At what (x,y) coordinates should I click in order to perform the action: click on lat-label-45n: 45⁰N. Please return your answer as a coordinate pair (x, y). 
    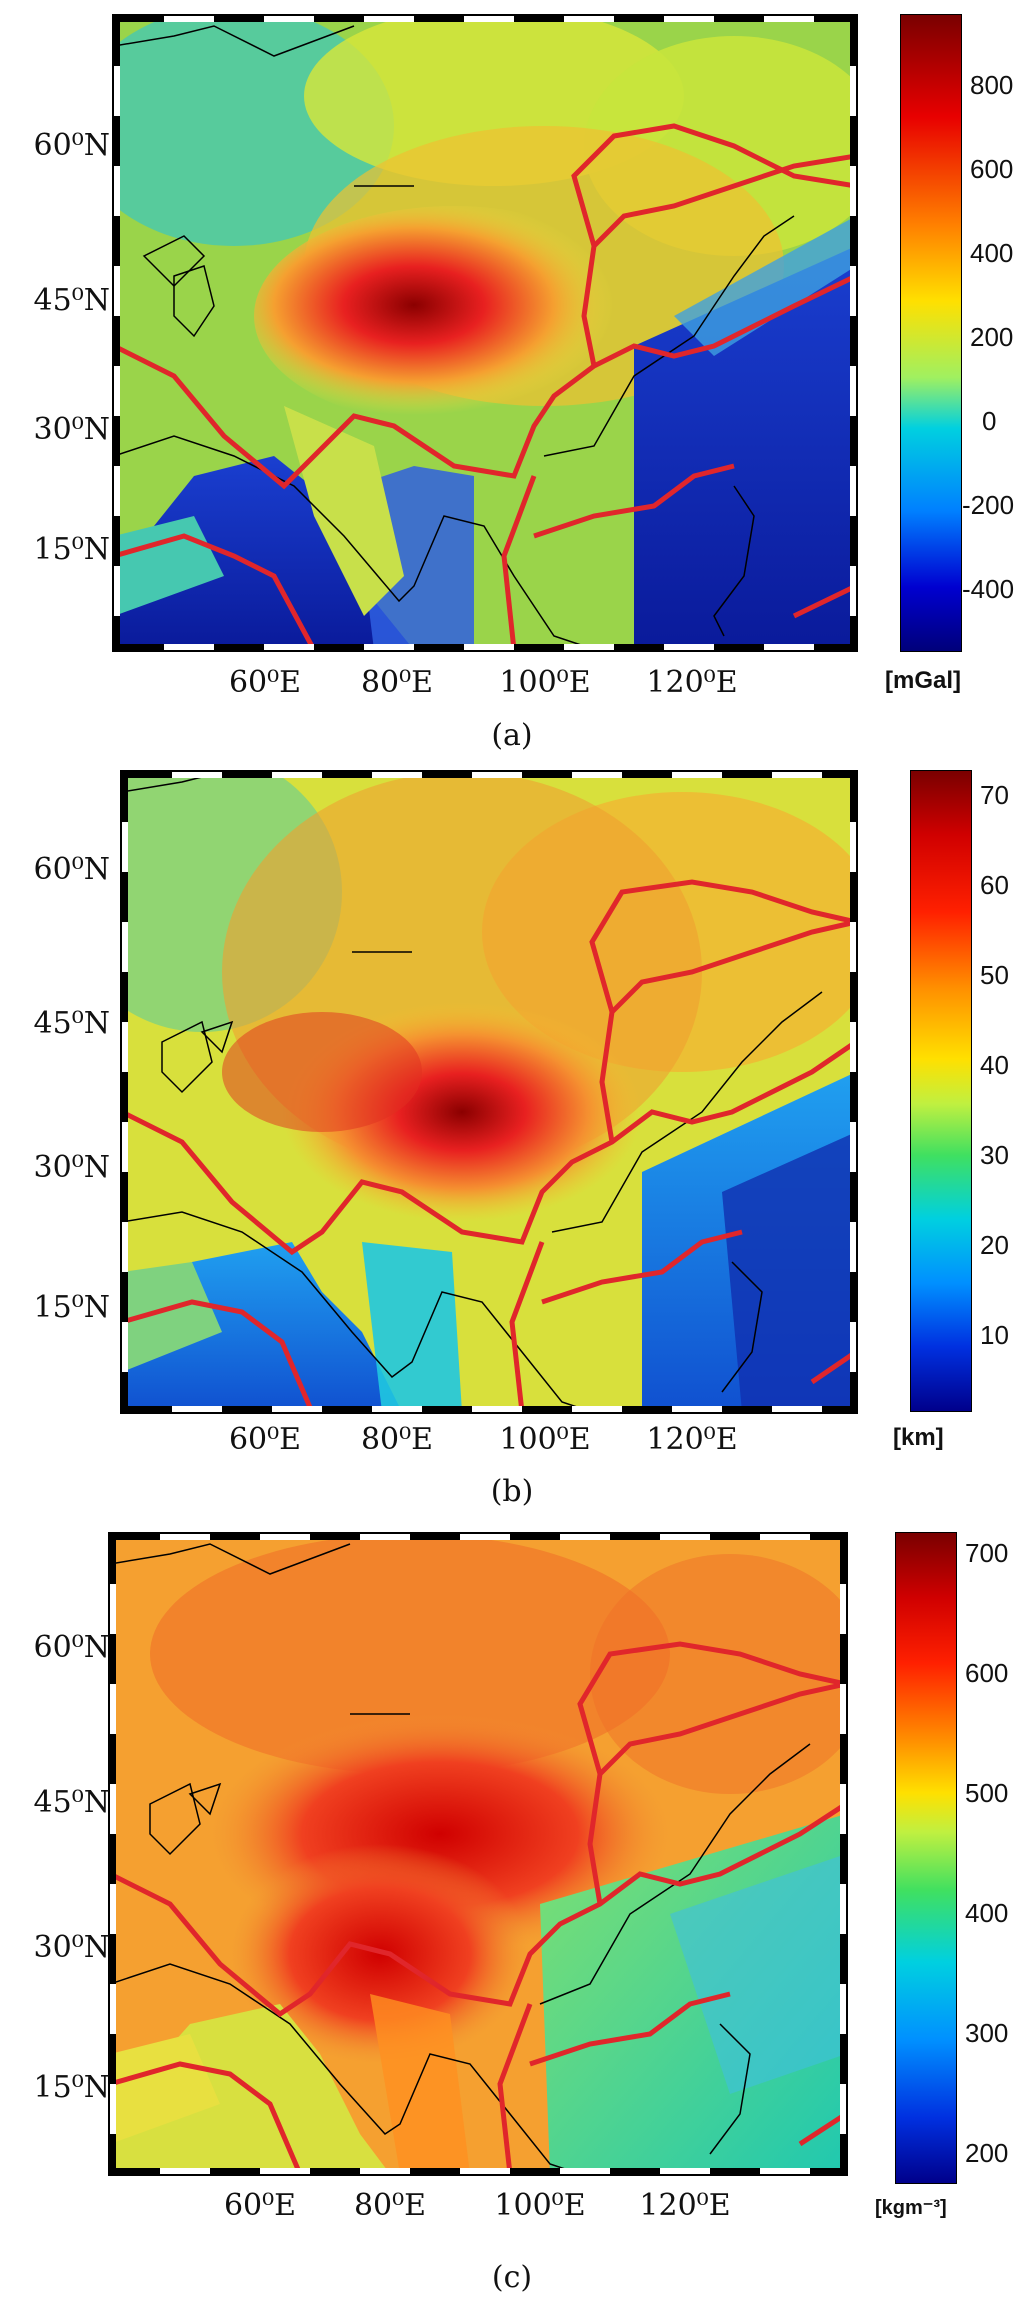
    Looking at the image, I should click on (71, 1802).